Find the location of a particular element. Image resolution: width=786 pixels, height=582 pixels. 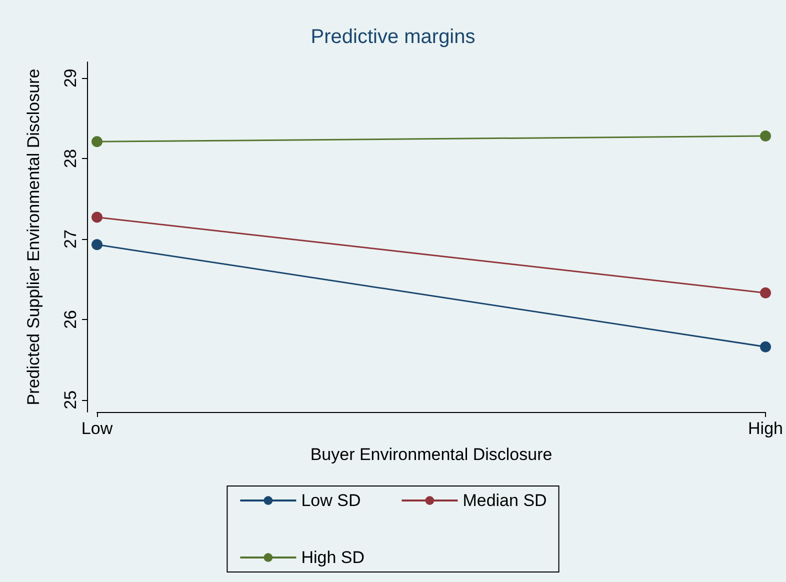

y-tick-label: 28 is located at coordinates (70, 158).